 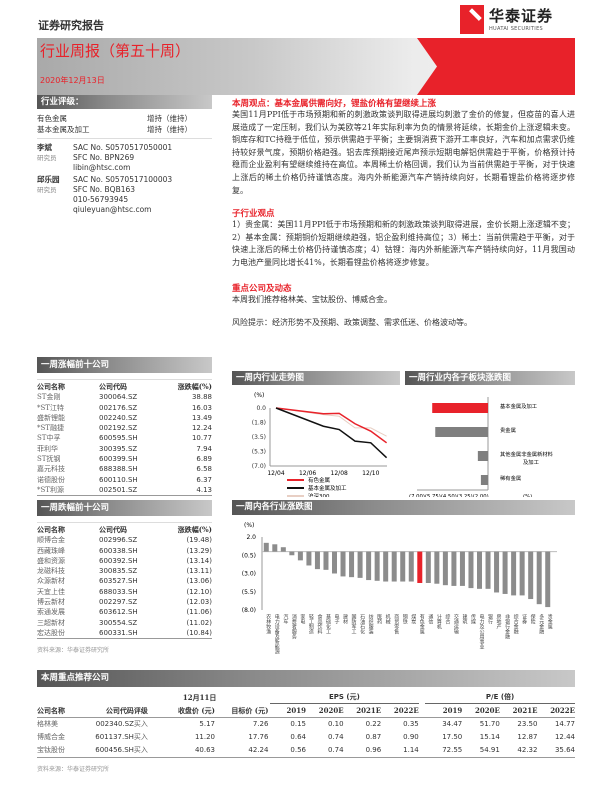 What do you see at coordinates (339, 473) in the screenshot?
I see `x-tick-label: 12/08` at bounding box center [339, 473].